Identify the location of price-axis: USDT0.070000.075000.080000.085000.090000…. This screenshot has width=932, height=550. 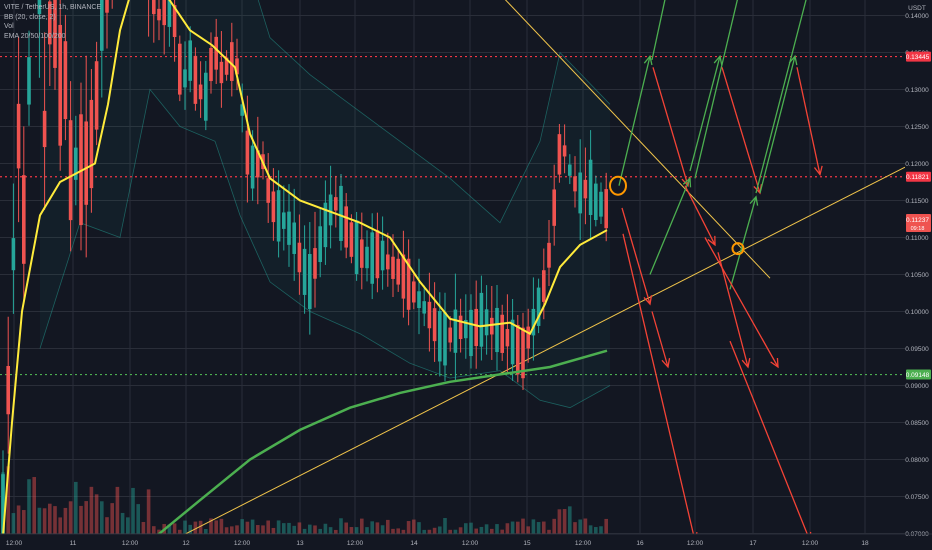
(918, 275).